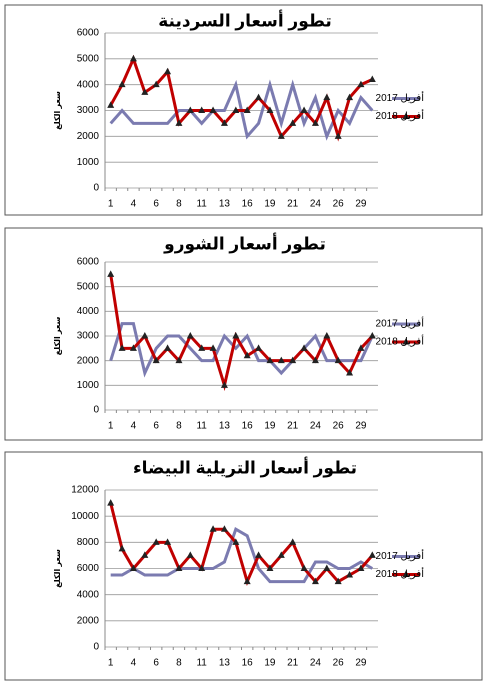 Image resolution: width=486 pixels, height=688 pixels. What do you see at coordinates (293, 426) in the screenshot?
I see `x-tick-label: 21` at bounding box center [293, 426].